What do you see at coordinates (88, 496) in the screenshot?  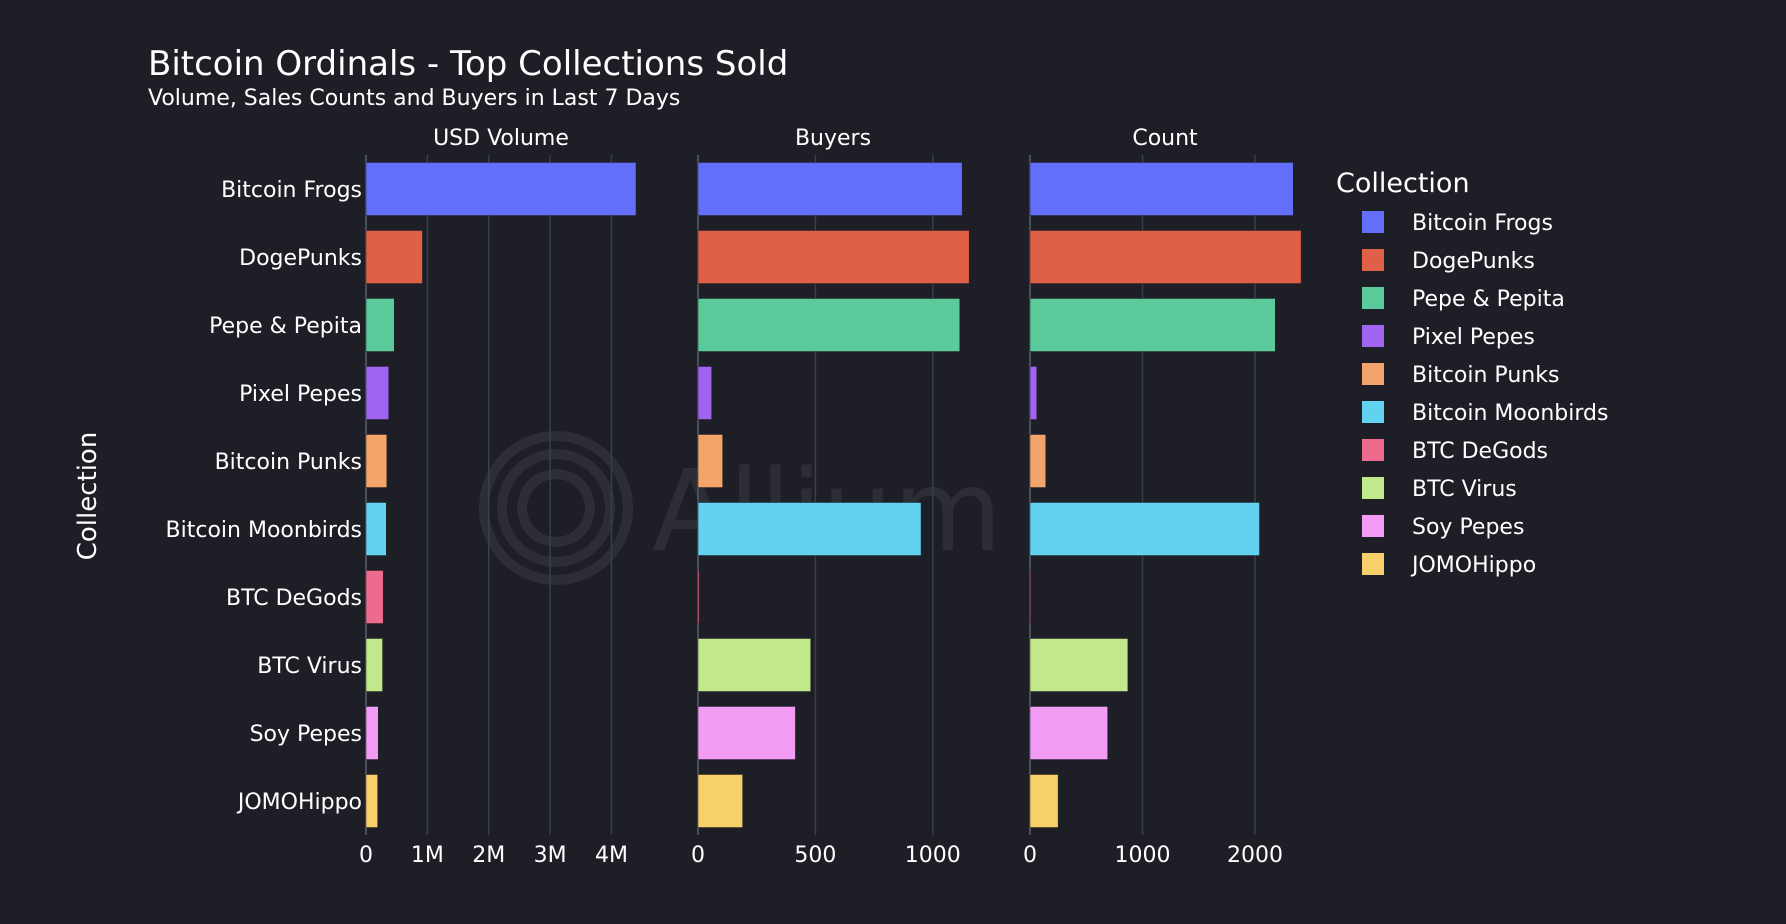 I see `y-axis-title: Collection` at bounding box center [88, 496].